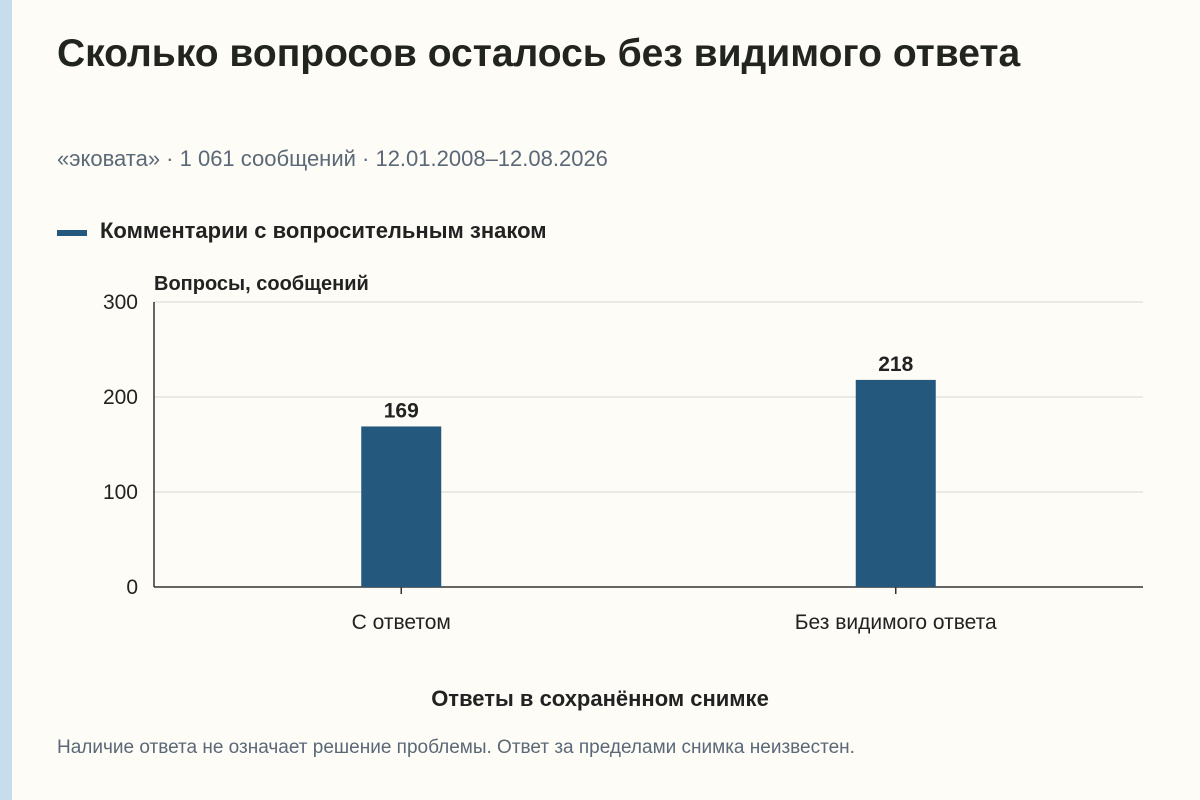  I want to click on legend: Комментарии с вопросительным знаком, so click(302, 231).